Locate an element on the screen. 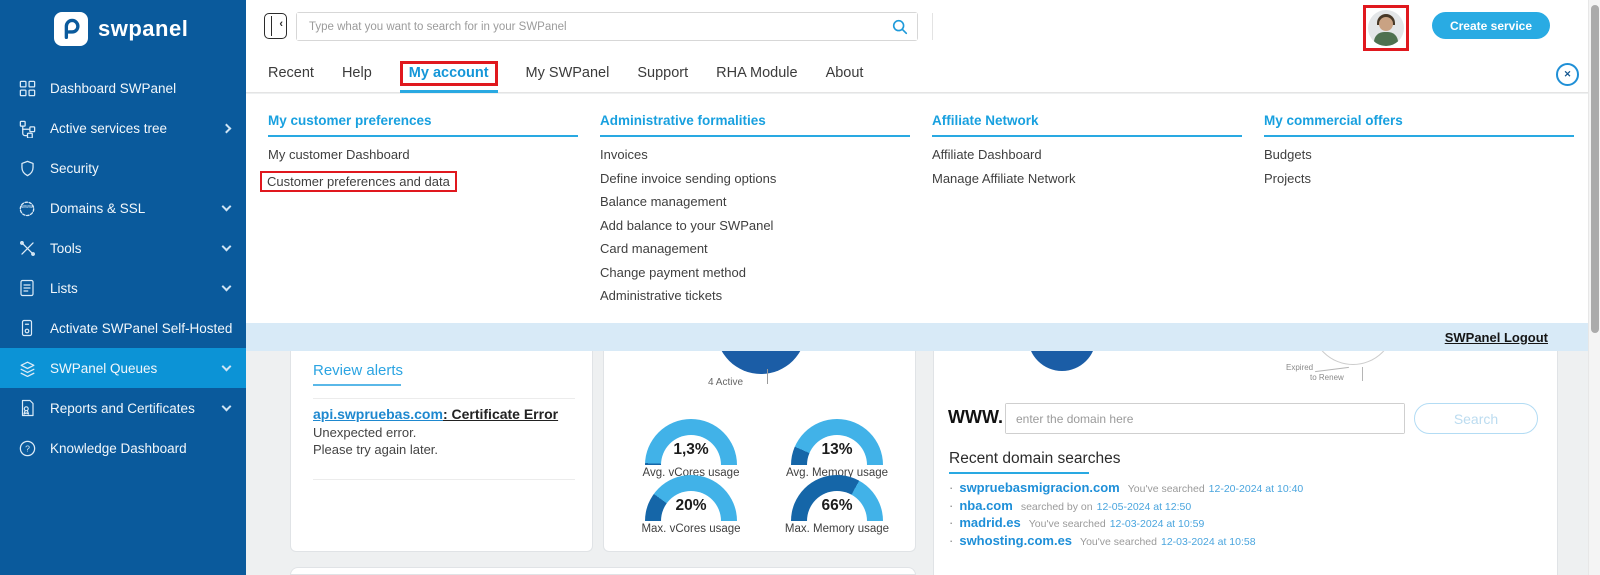 The image size is (1600, 575). sidebar-item-reports-certificates: Reports and Certificates is located at coordinates (123, 408).